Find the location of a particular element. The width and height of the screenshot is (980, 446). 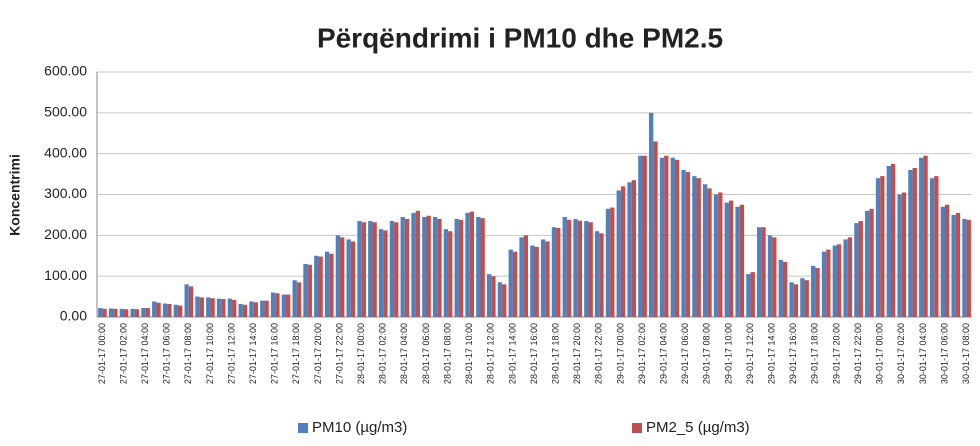

x-tick-label: 29-01-17 22:00 is located at coordinates (858, 353).